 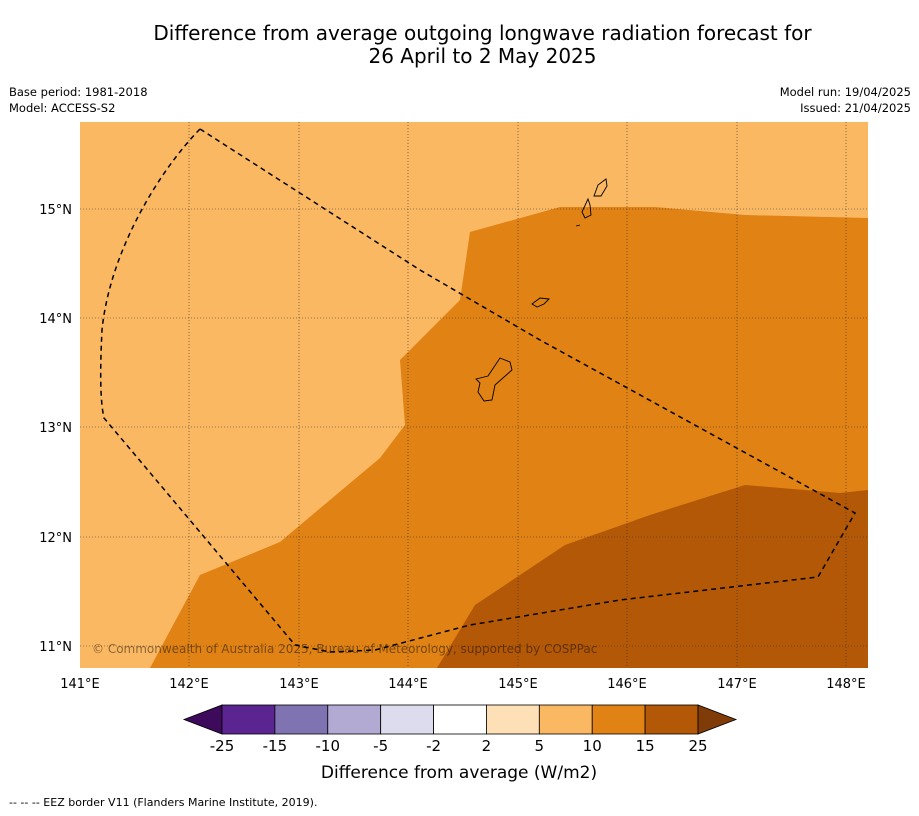 I want to click on islands, so click(x=541, y=290).